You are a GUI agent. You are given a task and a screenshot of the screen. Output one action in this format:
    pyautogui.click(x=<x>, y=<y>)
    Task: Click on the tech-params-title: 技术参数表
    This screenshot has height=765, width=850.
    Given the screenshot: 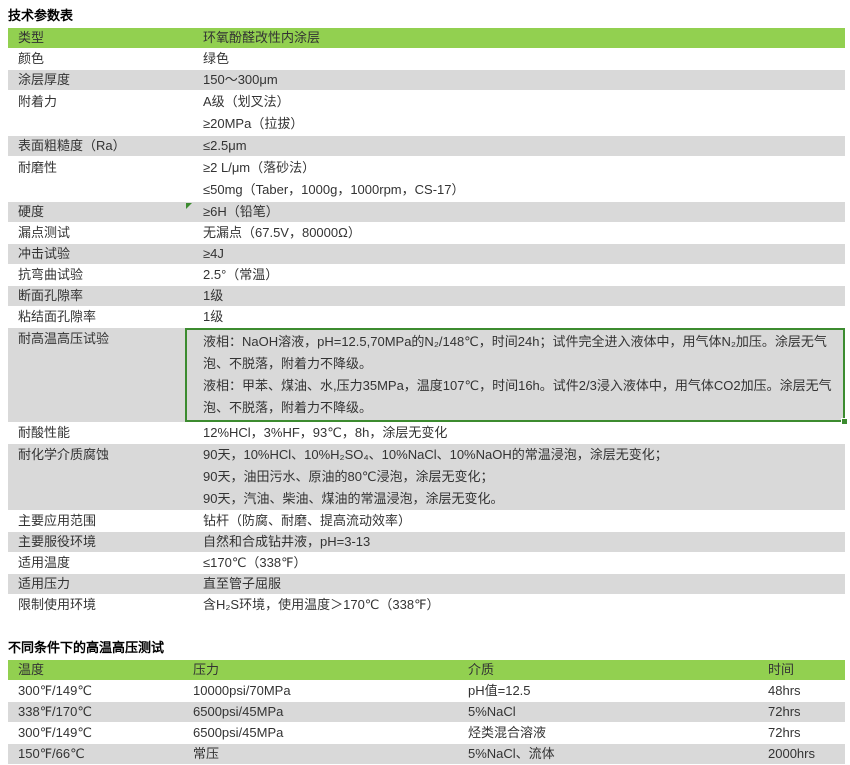 What is the action you would take?
    pyautogui.click(x=41, y=15)
    